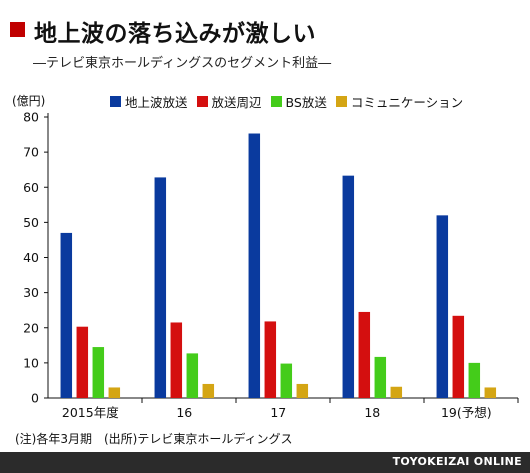 The width and height of the screenshot is (530, 473). I want to click on legend-swatch-communication, so click(341, 101).